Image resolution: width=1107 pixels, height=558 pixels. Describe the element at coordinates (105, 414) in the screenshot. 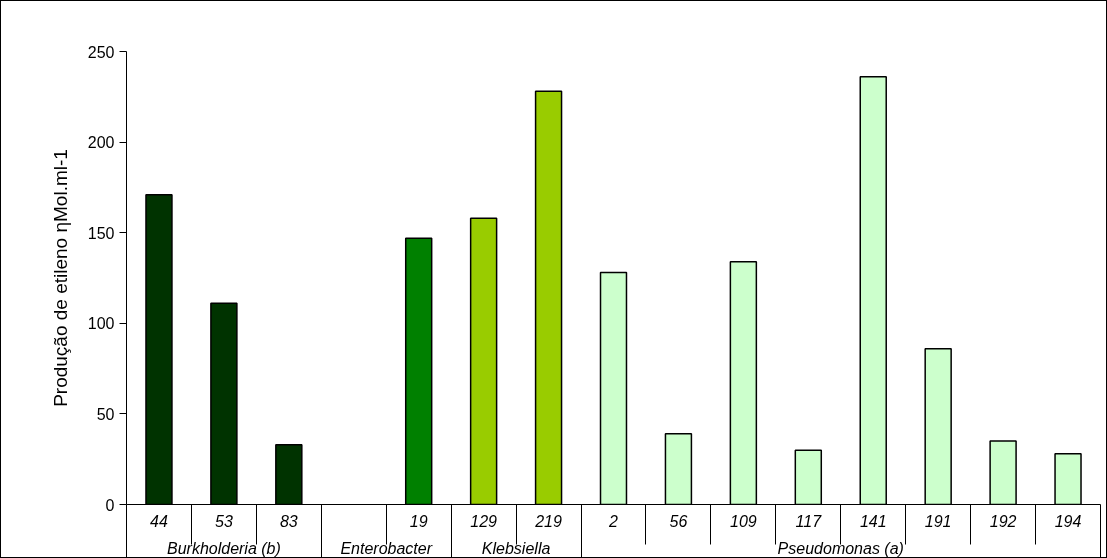

I see `y-tick-label: 50` at that location.